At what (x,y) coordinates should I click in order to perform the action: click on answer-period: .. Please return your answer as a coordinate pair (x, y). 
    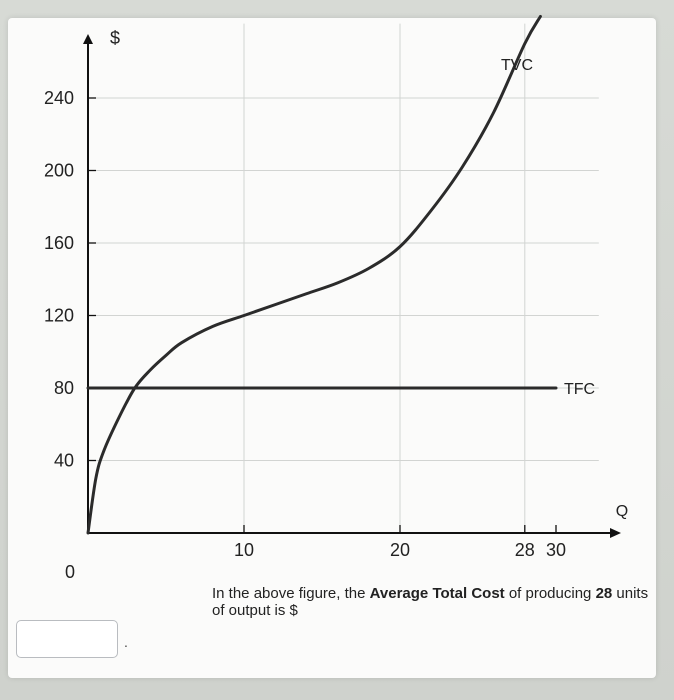
    Looking at the image, I should click on (126, 642).